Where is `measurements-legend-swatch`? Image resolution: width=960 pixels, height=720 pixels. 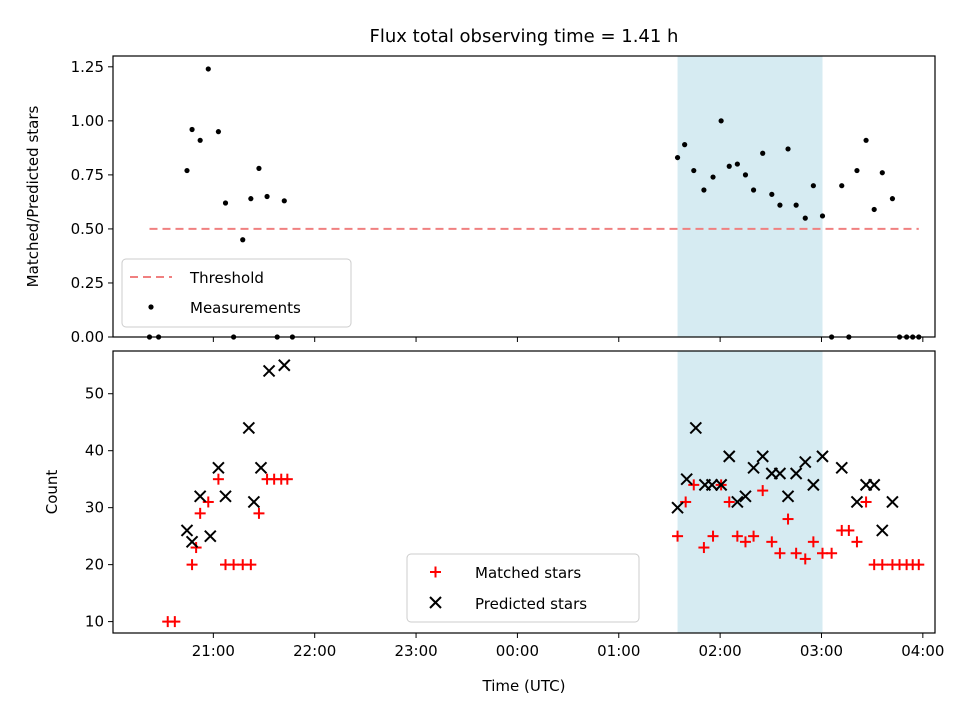
measurements-legend-swatch is located at coordinates (151, 307).